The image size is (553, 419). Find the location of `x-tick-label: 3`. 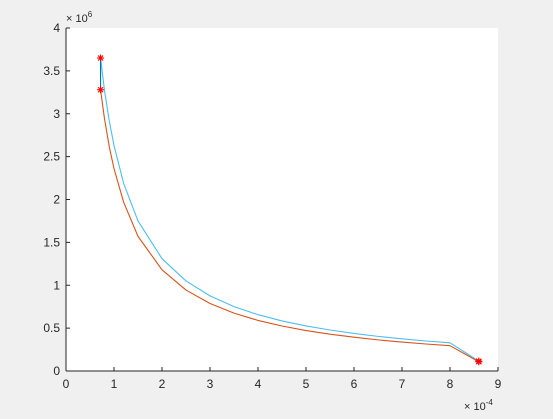

x-tick-label: 3 is located at coordinates (210, 384).